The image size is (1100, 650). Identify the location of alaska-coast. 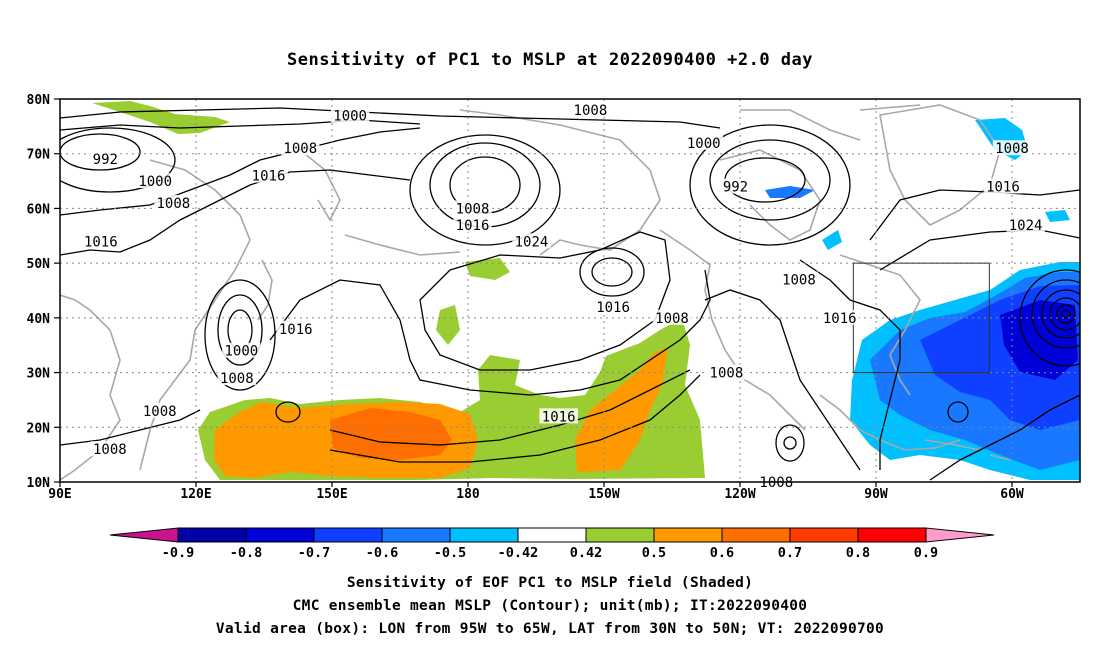
(560, 182).